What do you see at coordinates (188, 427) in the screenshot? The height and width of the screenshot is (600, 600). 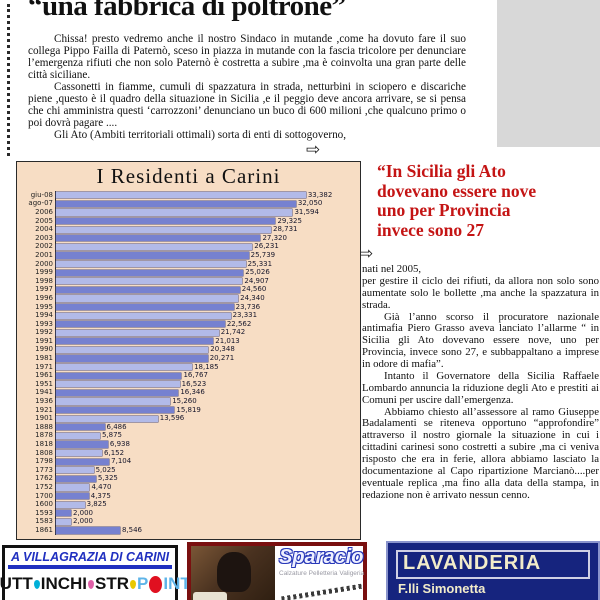 I see `chart-bar-row: 1888 6,486` at bounding box center [188, 427].